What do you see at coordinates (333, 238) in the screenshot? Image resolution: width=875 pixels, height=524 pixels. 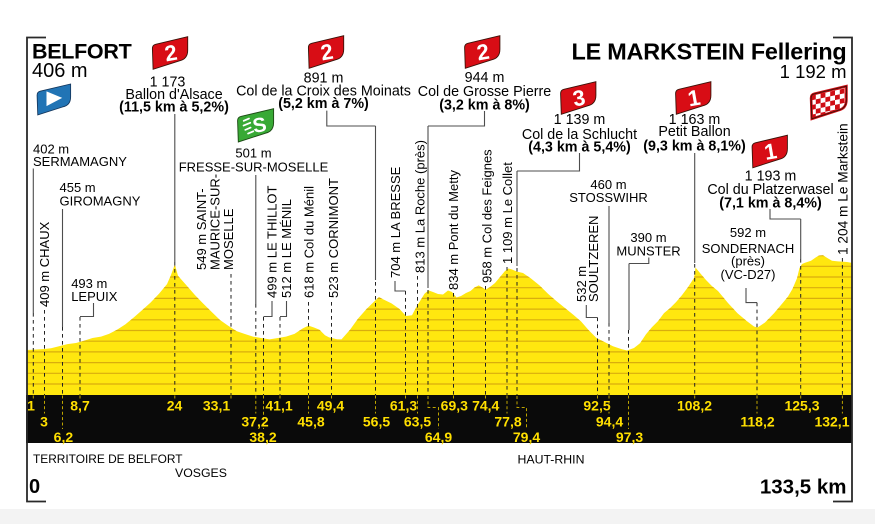 I see `svg-text: 523 m CORNIMONT` at bounding box center [333, 238].